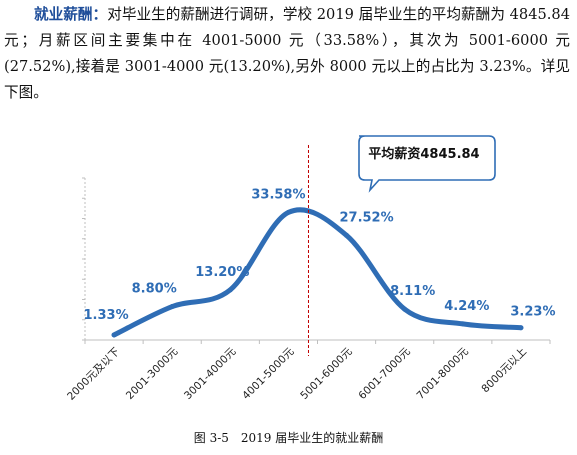 Image resolution: width=577 pixels, height=455 pixels. What do you see at coordinates (93, 374) in the screenshot?
I see `x-tick-label-1: 2000元及以下` at bounding box center [93, 374].